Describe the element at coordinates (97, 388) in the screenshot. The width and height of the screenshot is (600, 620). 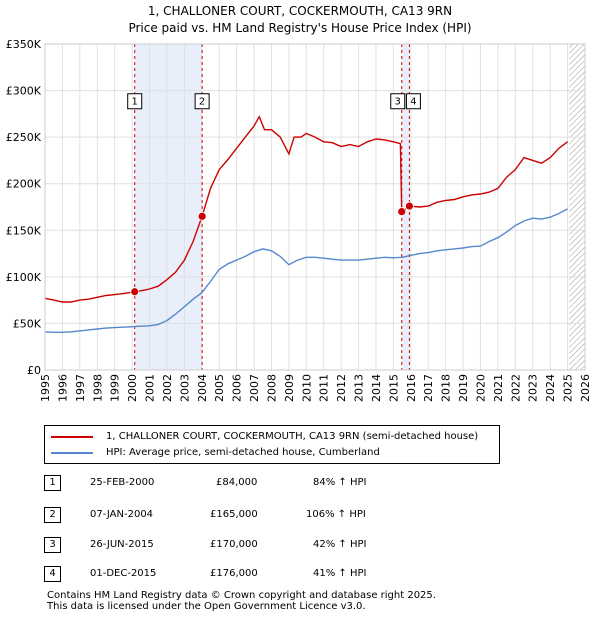
I see `x-tick-label: 1998` at that location.